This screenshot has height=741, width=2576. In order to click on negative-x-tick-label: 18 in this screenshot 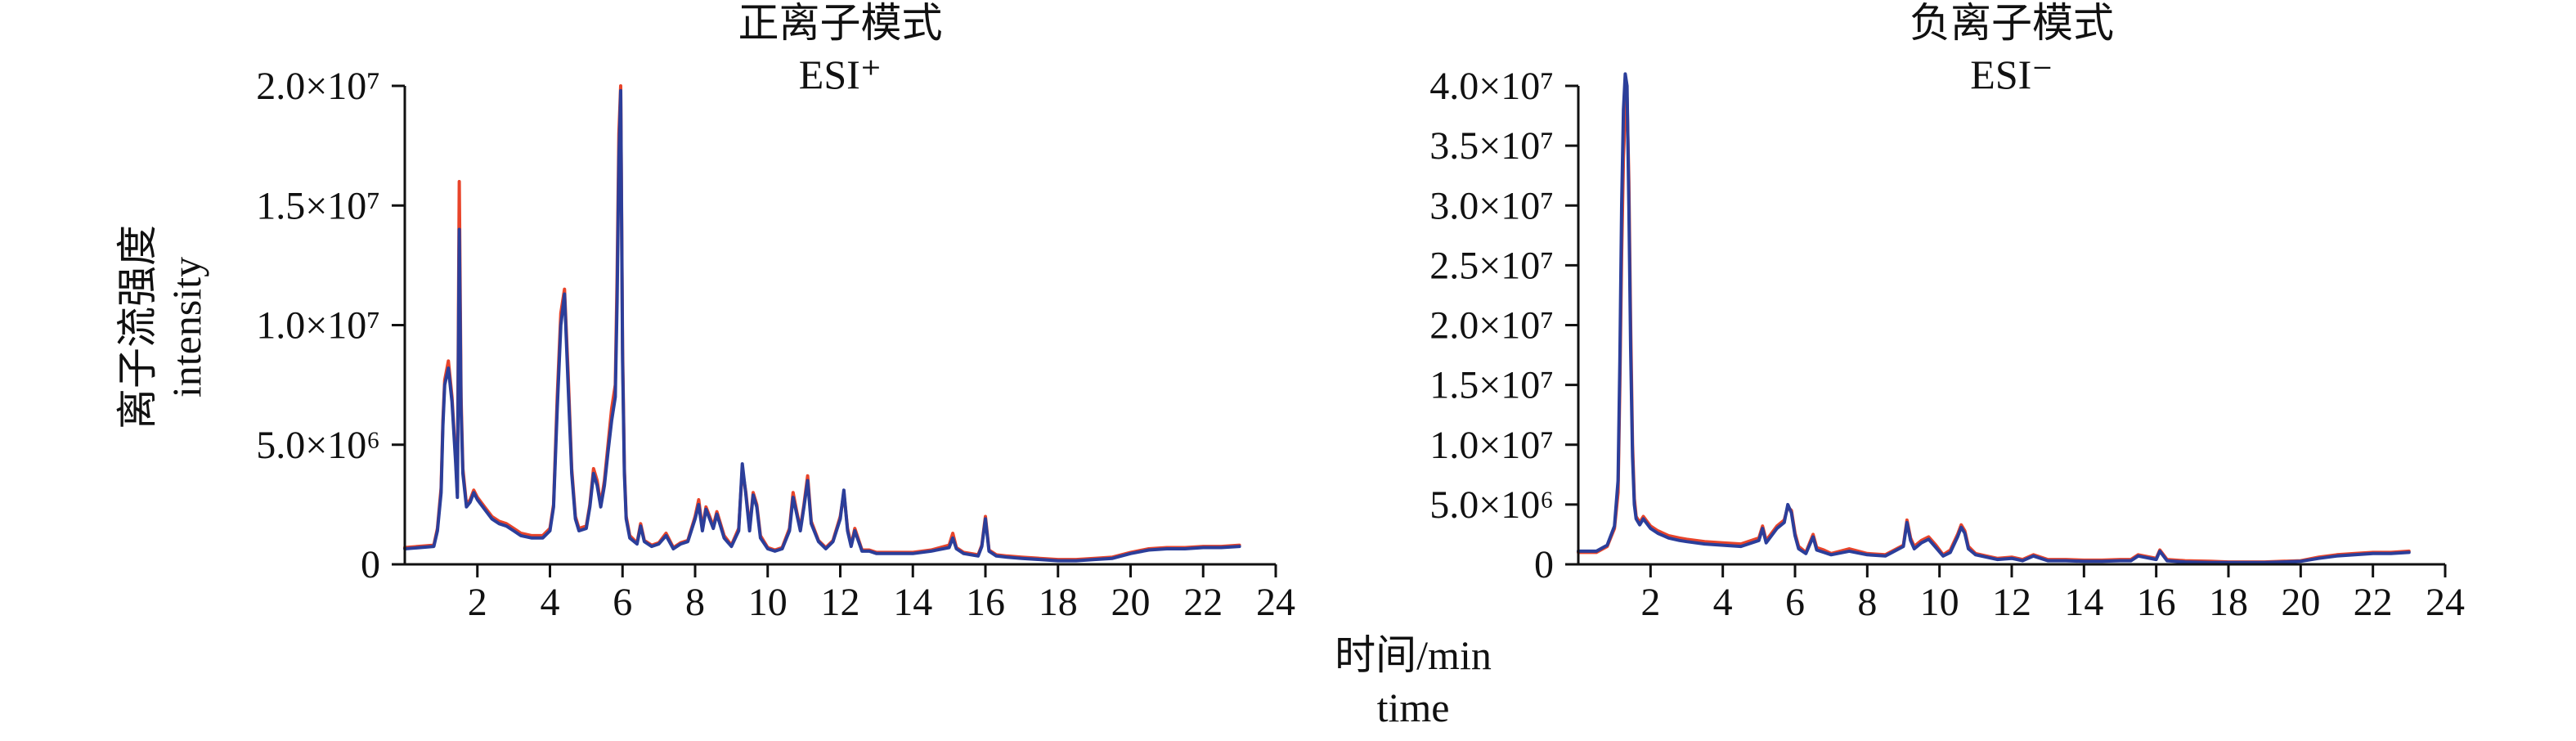, I will do `click(2228, 602)`.